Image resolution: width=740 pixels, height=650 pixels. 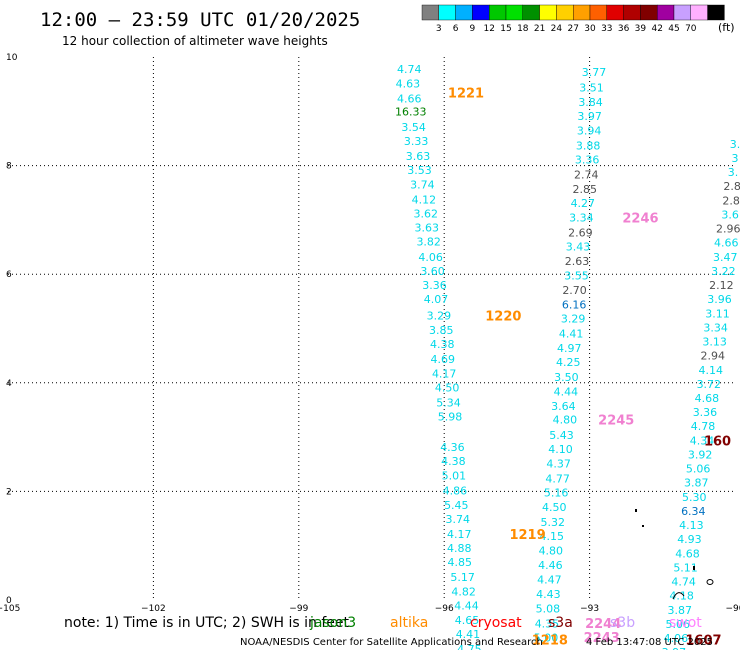 What do you see at coordinates (569, 348) in the screenshot?
I see `wave-height-label: 4.97` at bounding box center [569, 348].